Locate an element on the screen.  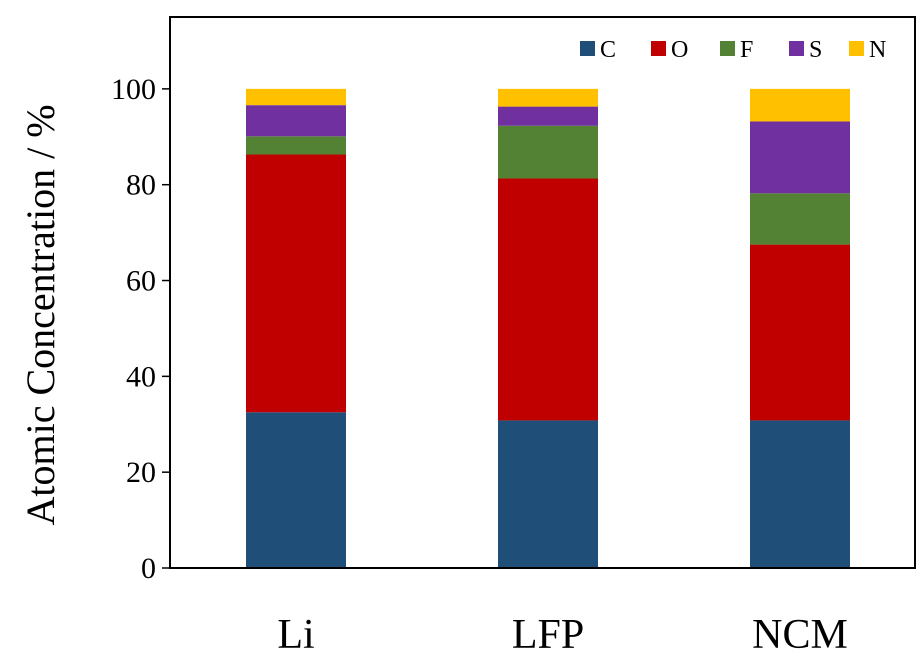
bar-segment-ncm-f is located at coordinates (800, 219).